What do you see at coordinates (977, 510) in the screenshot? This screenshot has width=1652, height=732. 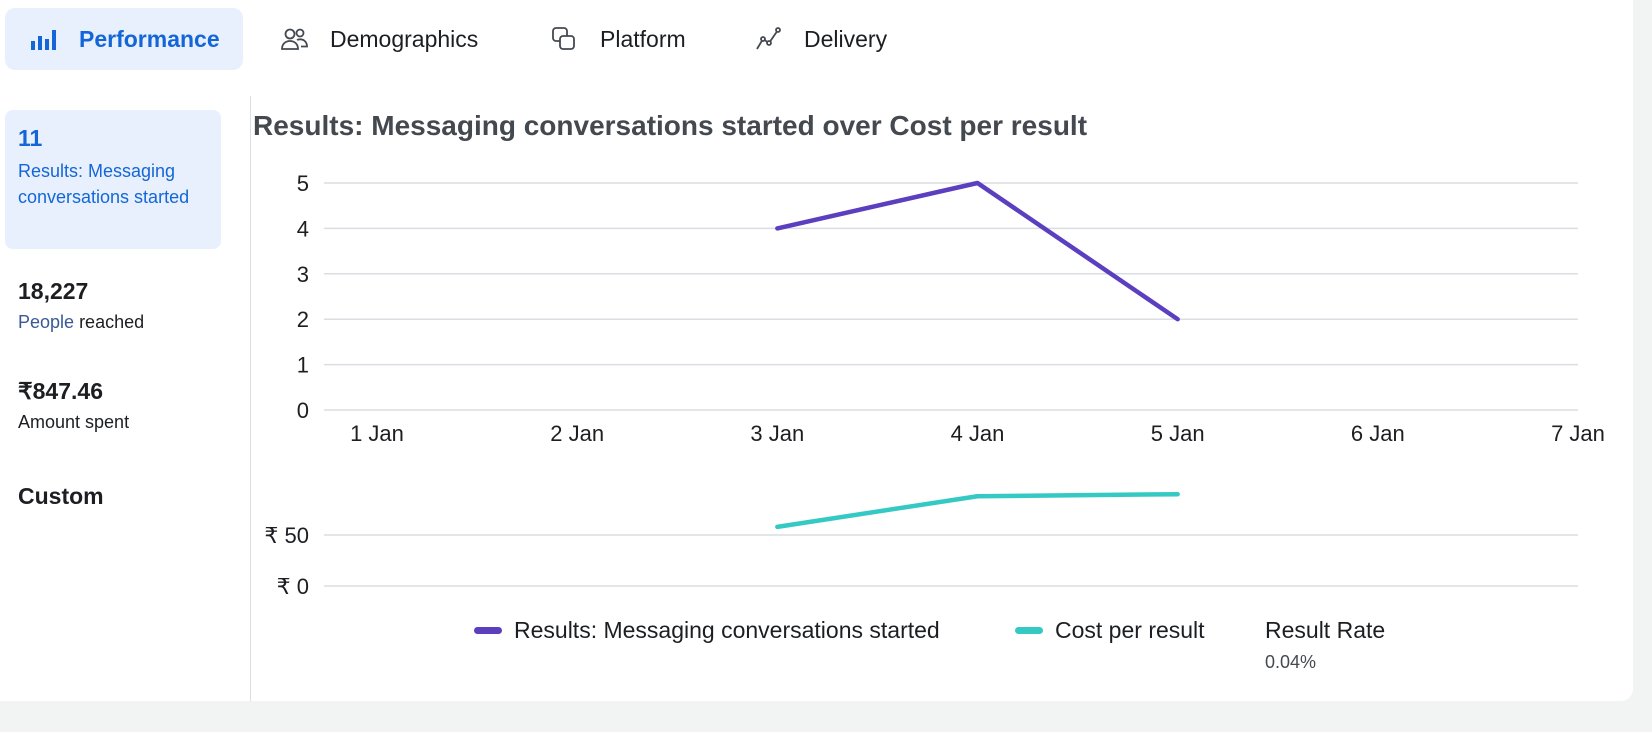 I see `series-line-cost` at bounding box center [977, 510].